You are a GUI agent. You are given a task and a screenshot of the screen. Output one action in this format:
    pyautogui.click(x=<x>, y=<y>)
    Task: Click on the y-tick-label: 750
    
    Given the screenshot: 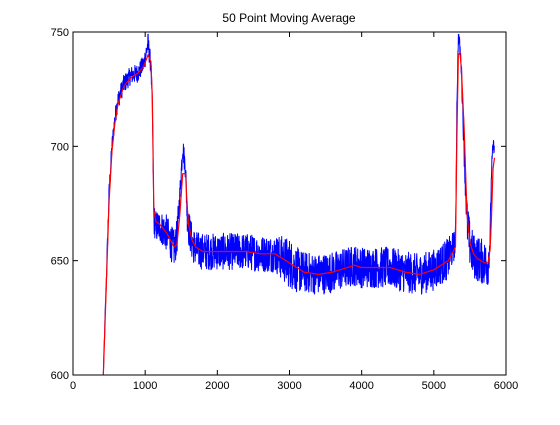 What is the action you would take?
    pyautogui.click(x=60, y=33)
    